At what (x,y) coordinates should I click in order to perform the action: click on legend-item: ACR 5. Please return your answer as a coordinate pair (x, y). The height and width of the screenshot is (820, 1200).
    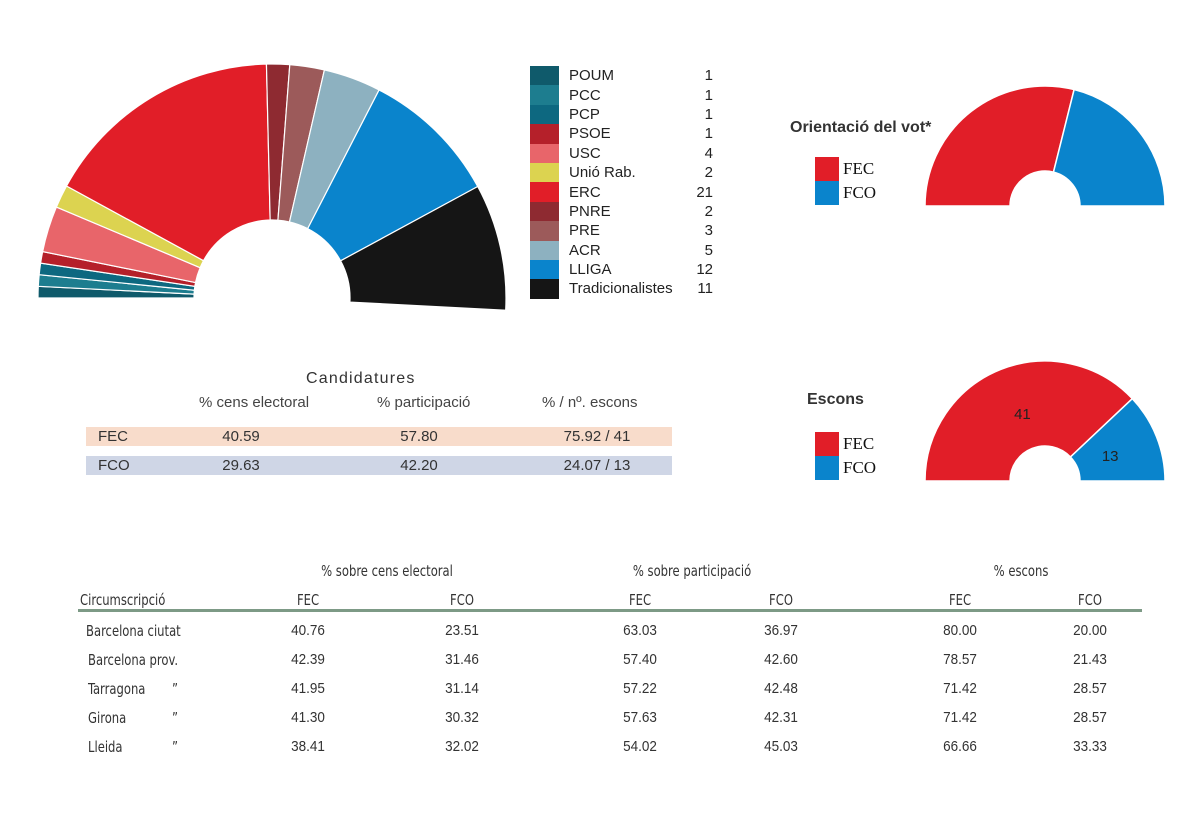
    Looking at the image, I should click on (625, 250).